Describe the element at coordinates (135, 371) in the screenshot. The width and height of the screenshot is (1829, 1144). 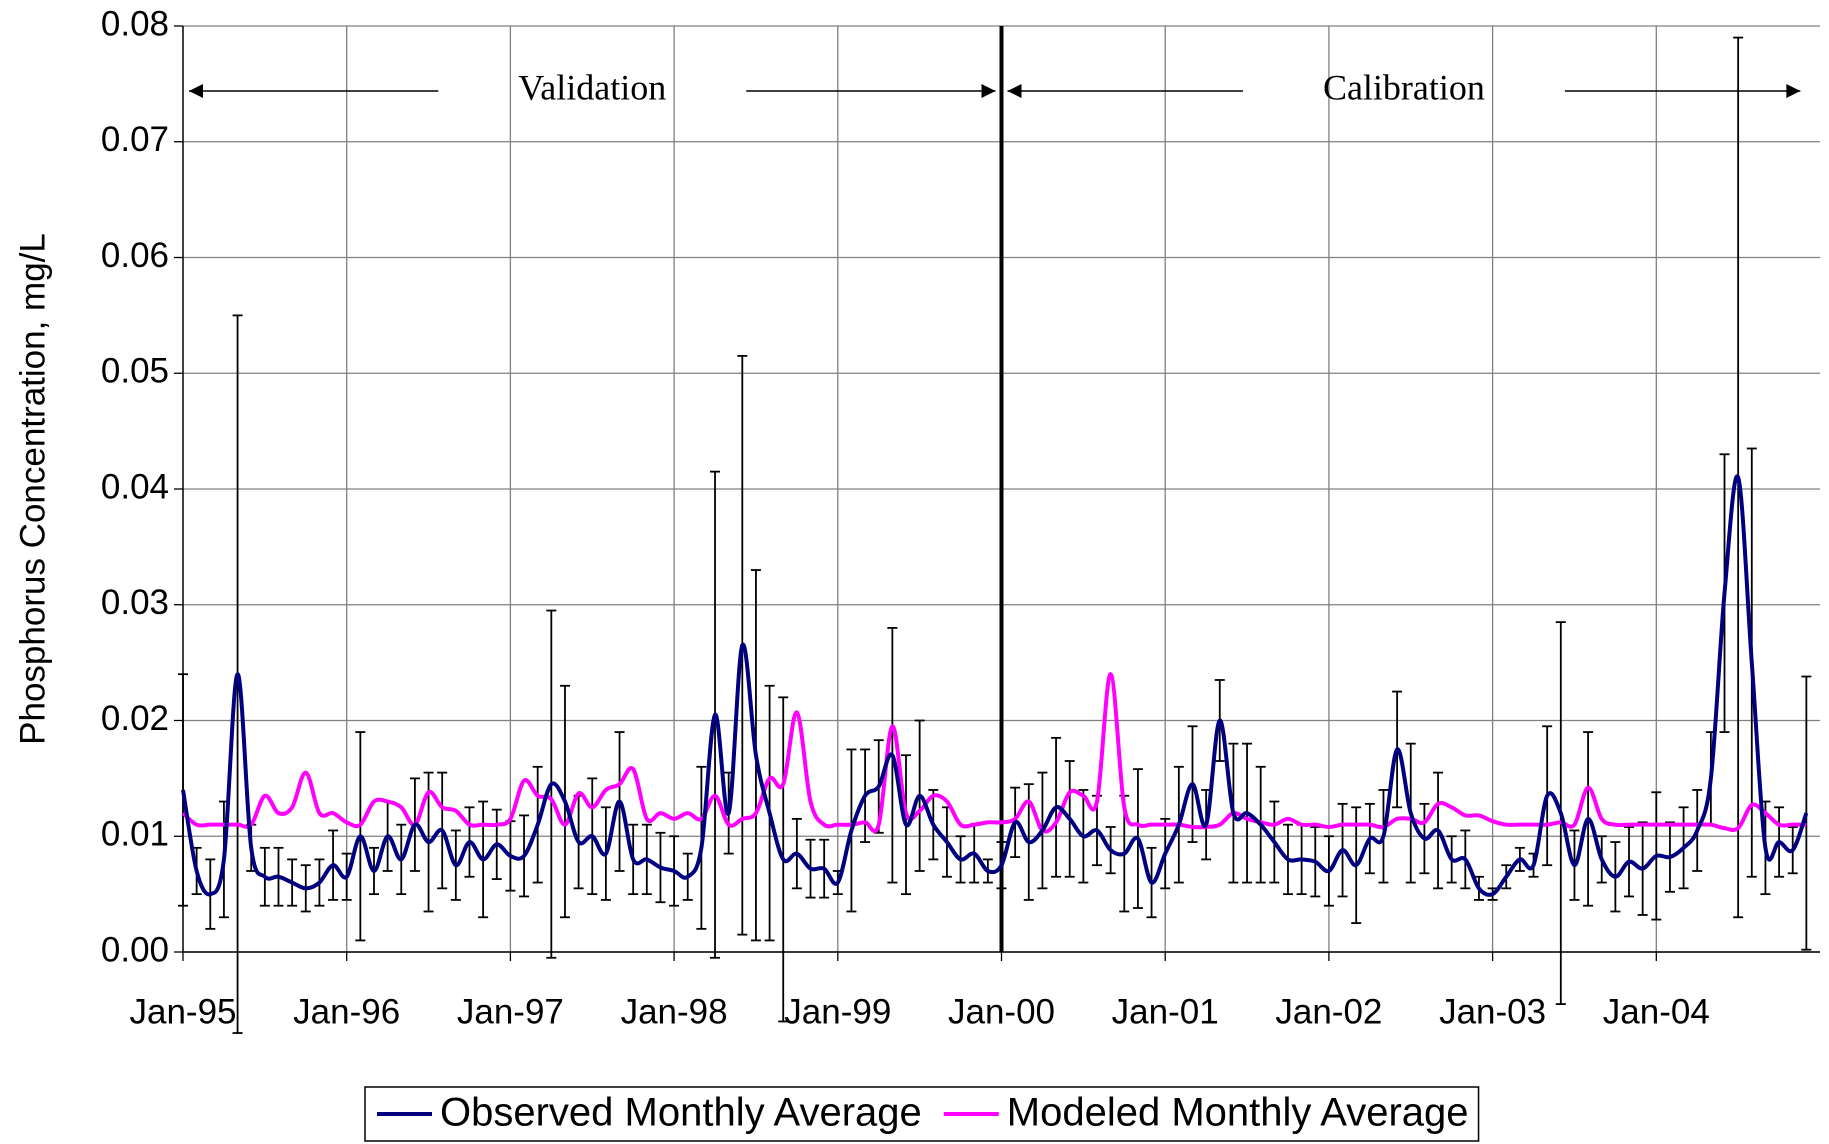
I see `y-tick-label: 0.05` at that location.